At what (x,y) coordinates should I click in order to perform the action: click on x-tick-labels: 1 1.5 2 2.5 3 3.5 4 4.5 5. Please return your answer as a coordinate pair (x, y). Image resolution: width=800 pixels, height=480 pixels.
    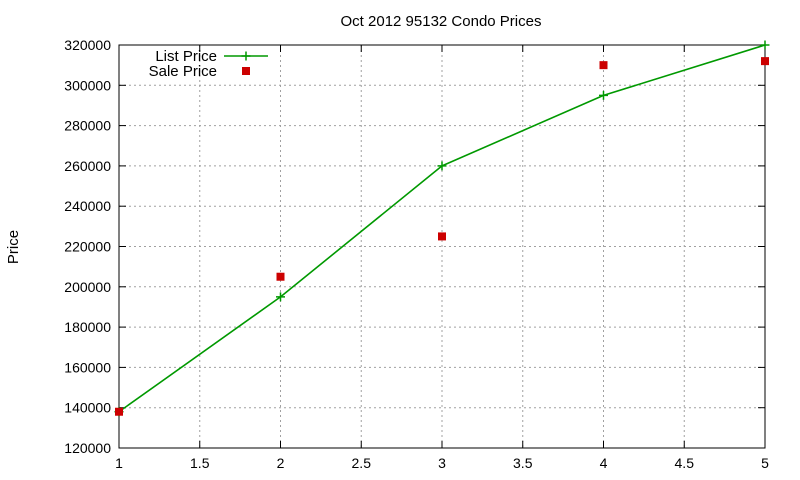
    Looking at the image, I should click on (442, 463).